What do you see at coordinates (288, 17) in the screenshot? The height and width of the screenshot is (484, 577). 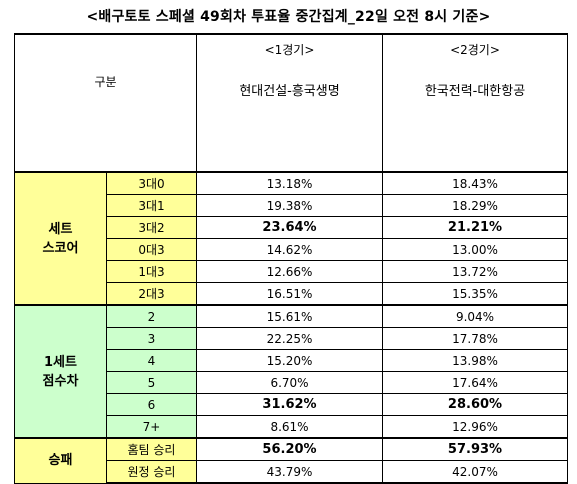 I see `page-title: <배구토토 스페셜 49회차 투표율 중간집계_22일 오전 8시 기준>` at bounding box center [288, 17].